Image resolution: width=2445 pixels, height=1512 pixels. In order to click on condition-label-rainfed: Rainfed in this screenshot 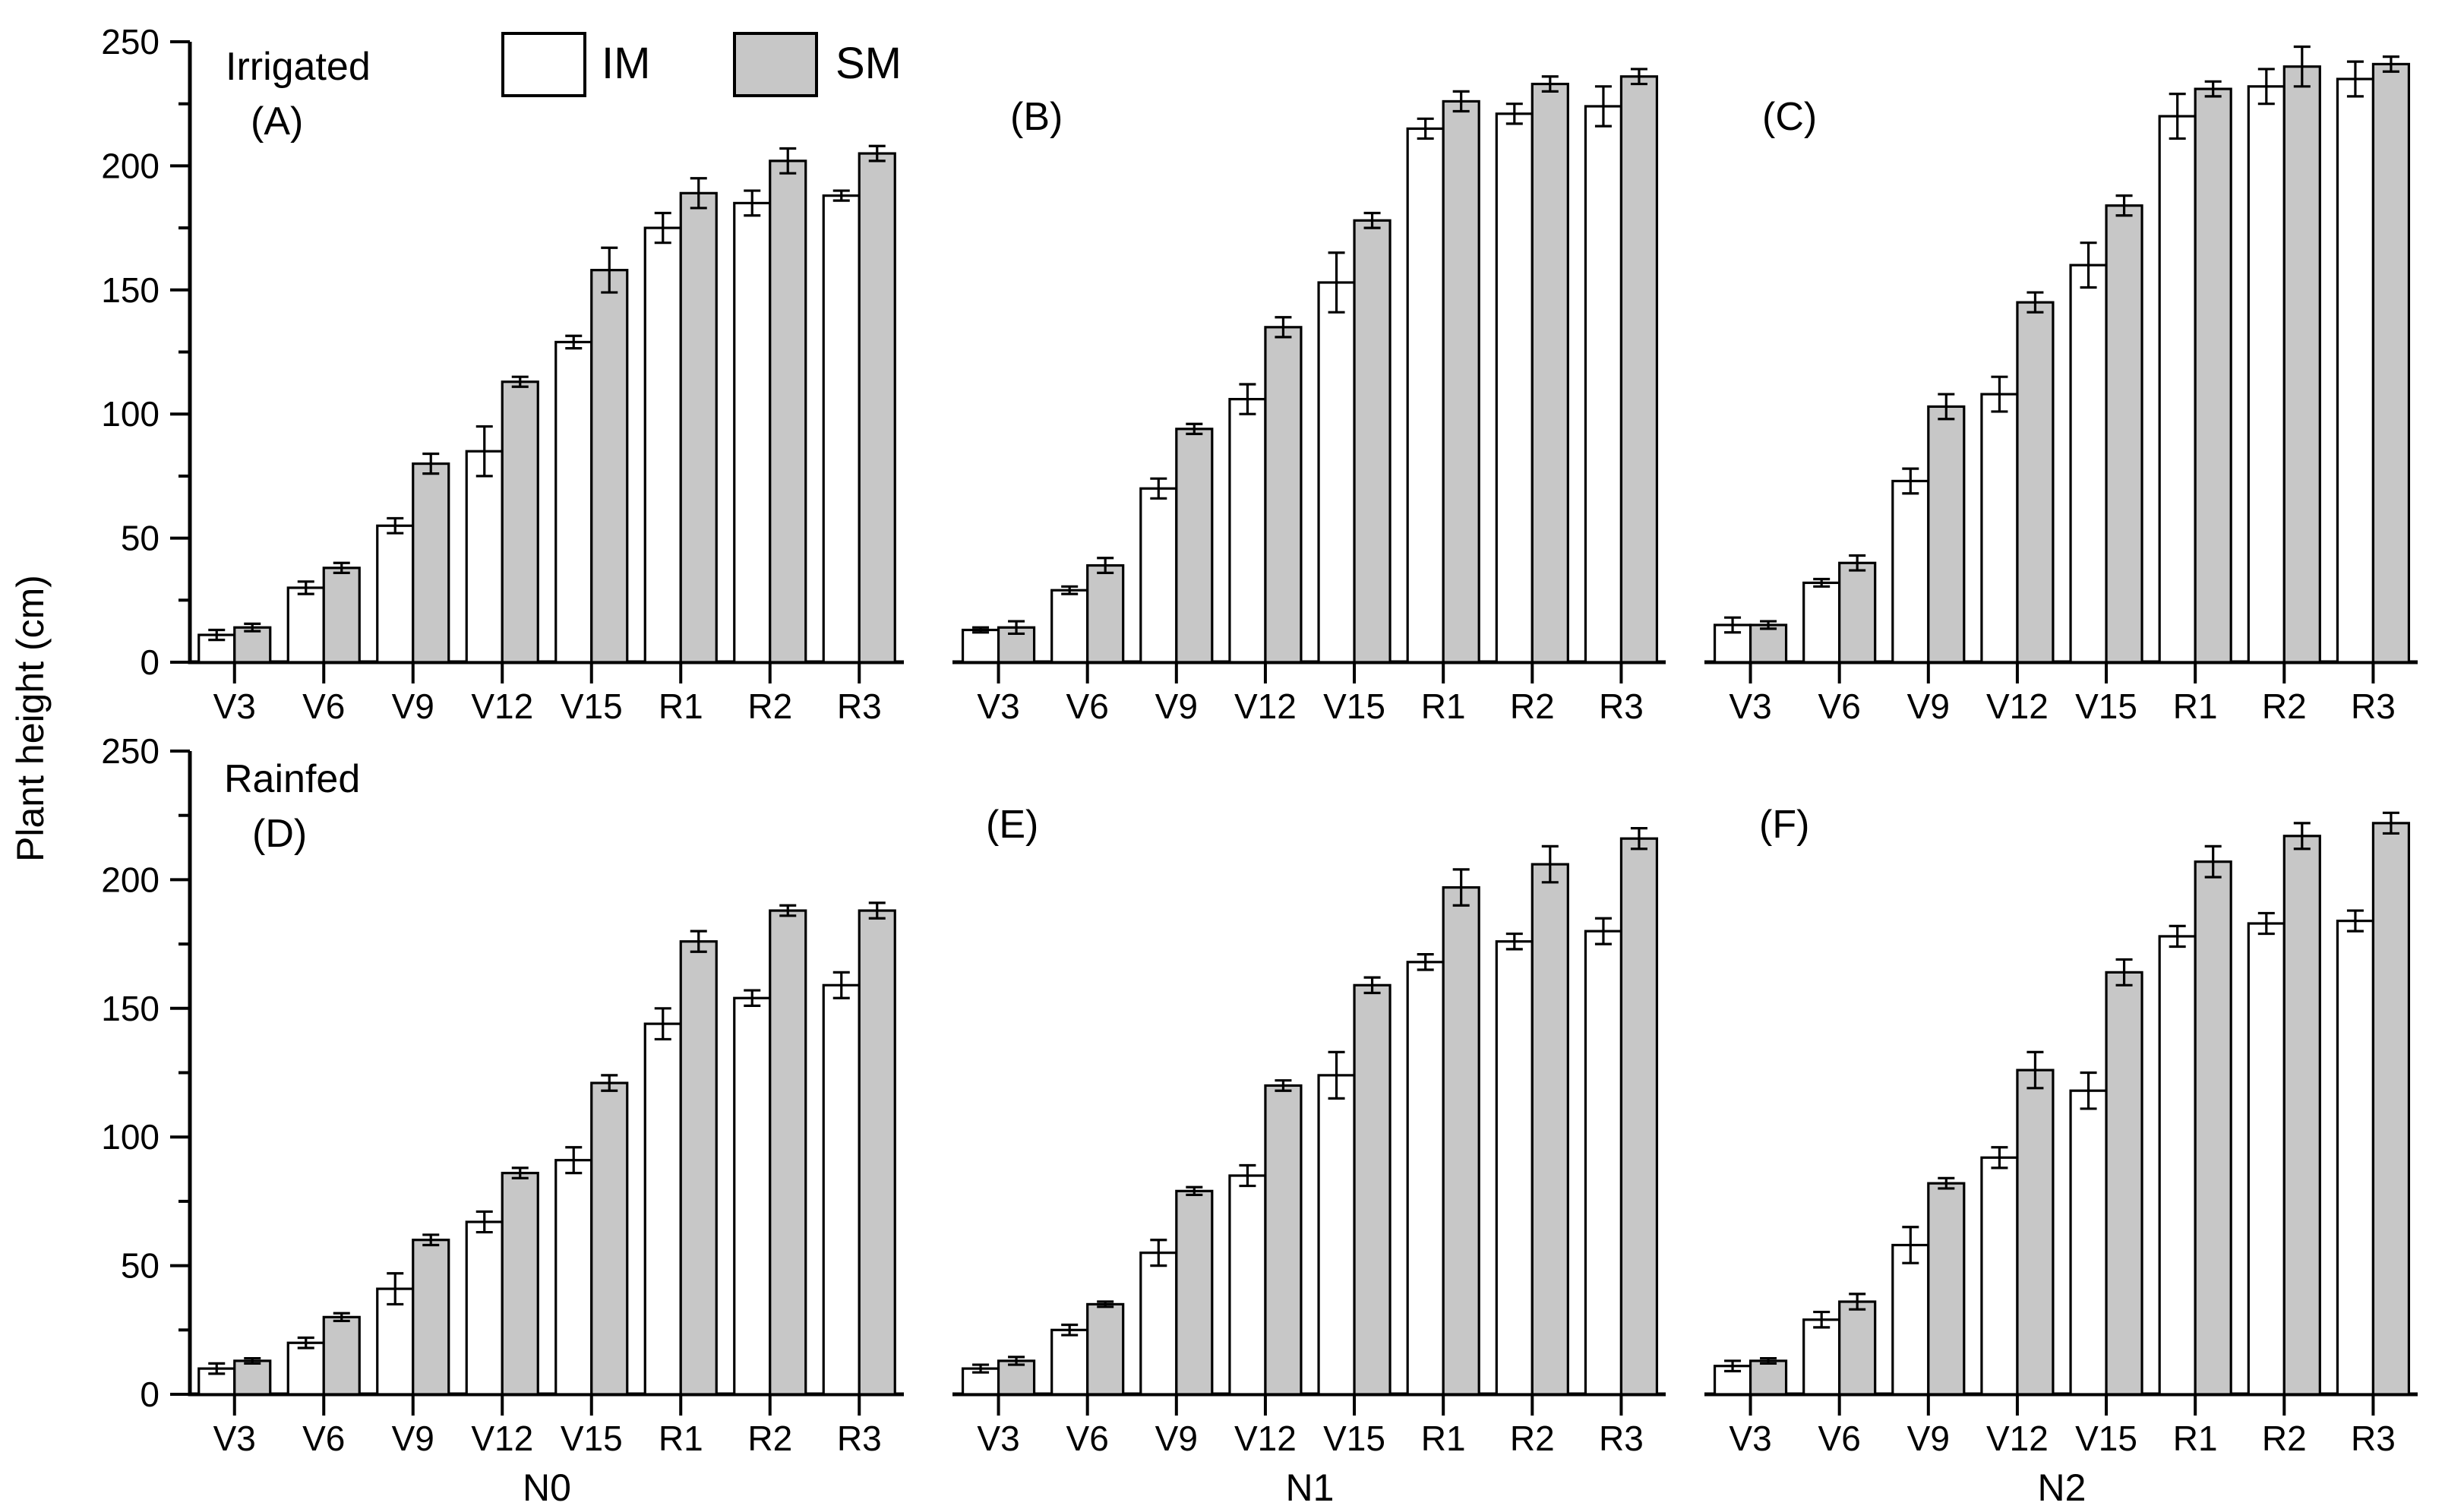, I will do `click(292, 779)`.